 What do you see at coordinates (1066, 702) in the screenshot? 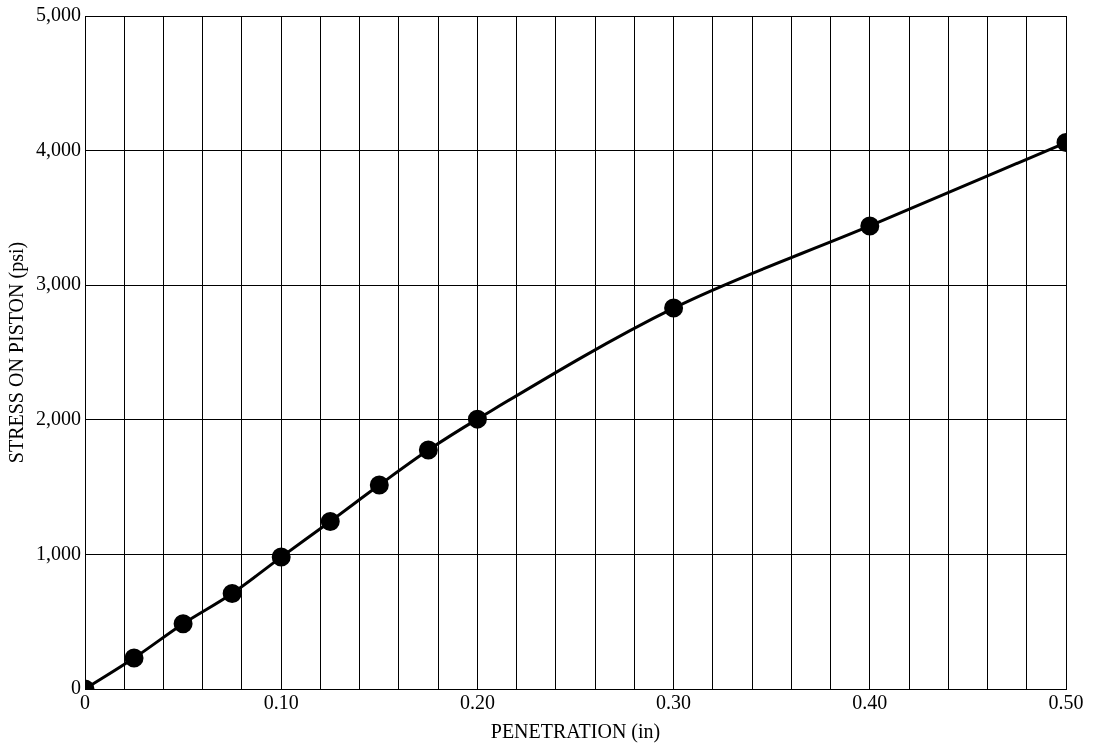
I see `x-tick-label: 0.50` at bounding box center [1066, 702].